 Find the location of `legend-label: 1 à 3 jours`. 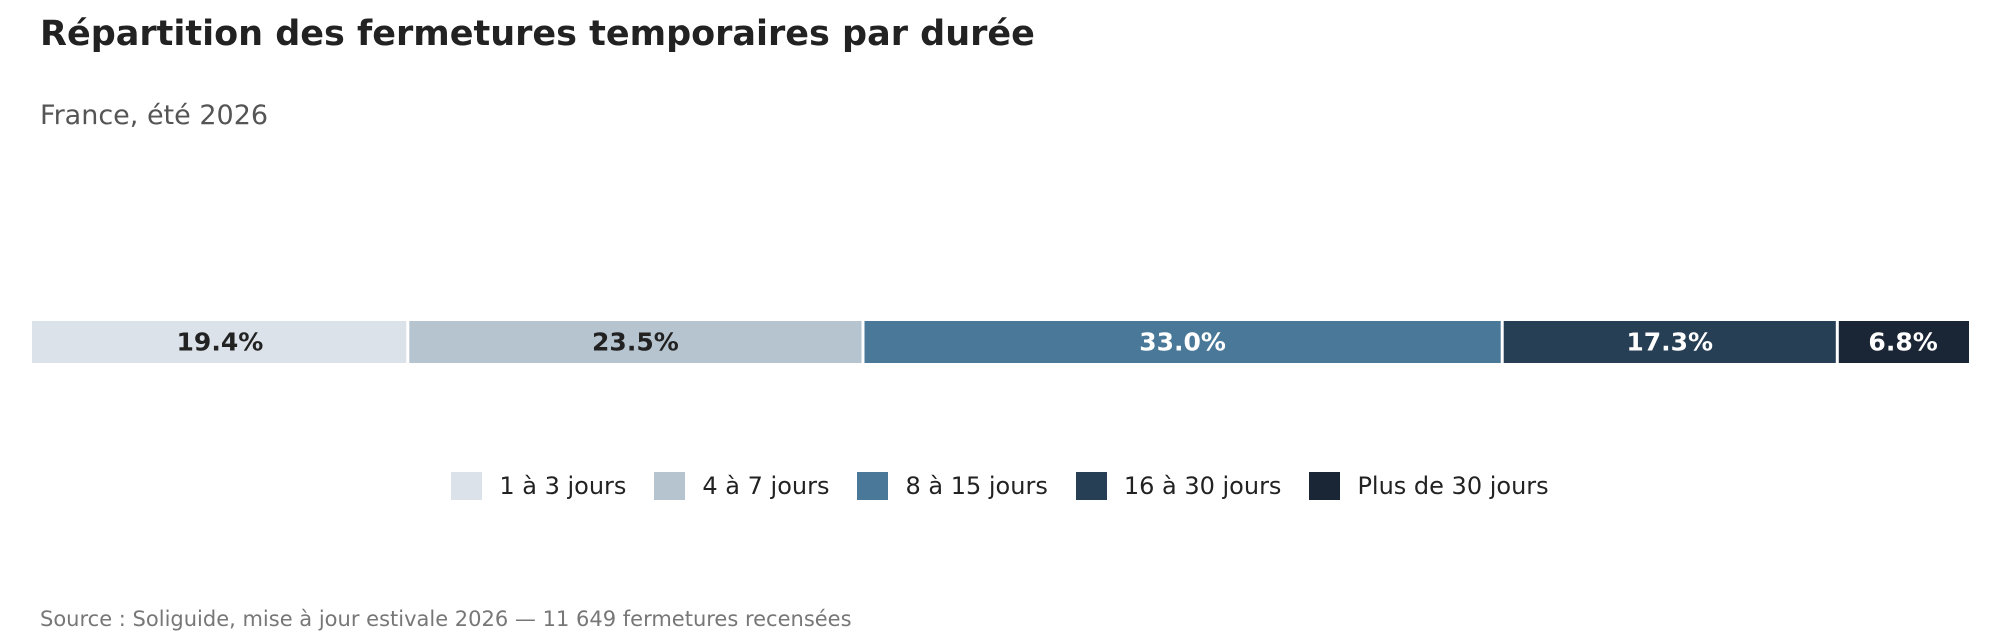

legend-label: 1 à 3 jours is located at coordinates (563, 486).